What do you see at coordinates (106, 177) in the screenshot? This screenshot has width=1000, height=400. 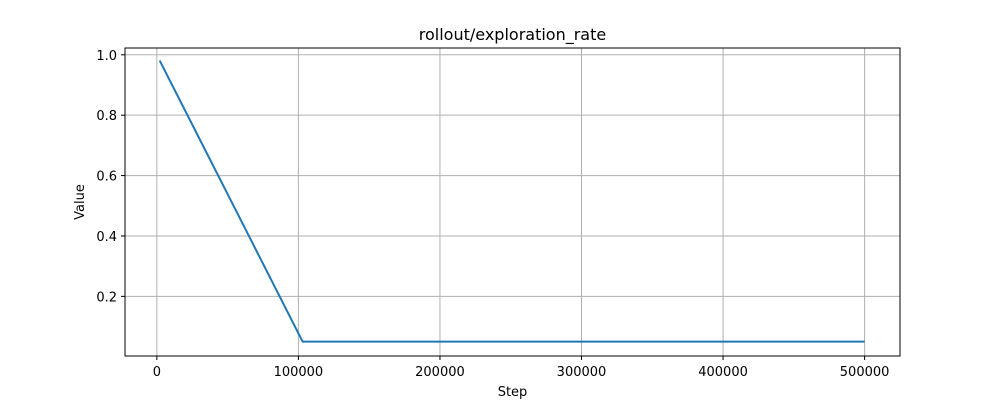 I see `y-tick-label: 0.6` at bounding box center [106, 177].